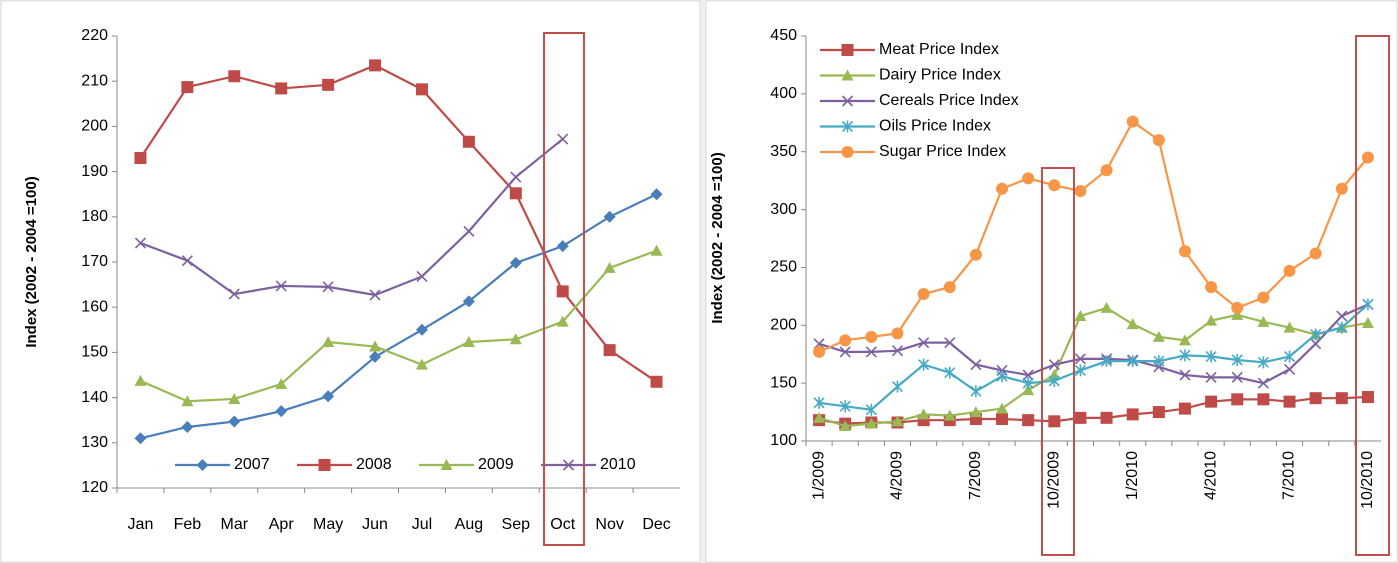  What do you see at coordinates (783, 35) in the screenshot?
I see `y-tick-label: 450` at bounding box center [783, 35].